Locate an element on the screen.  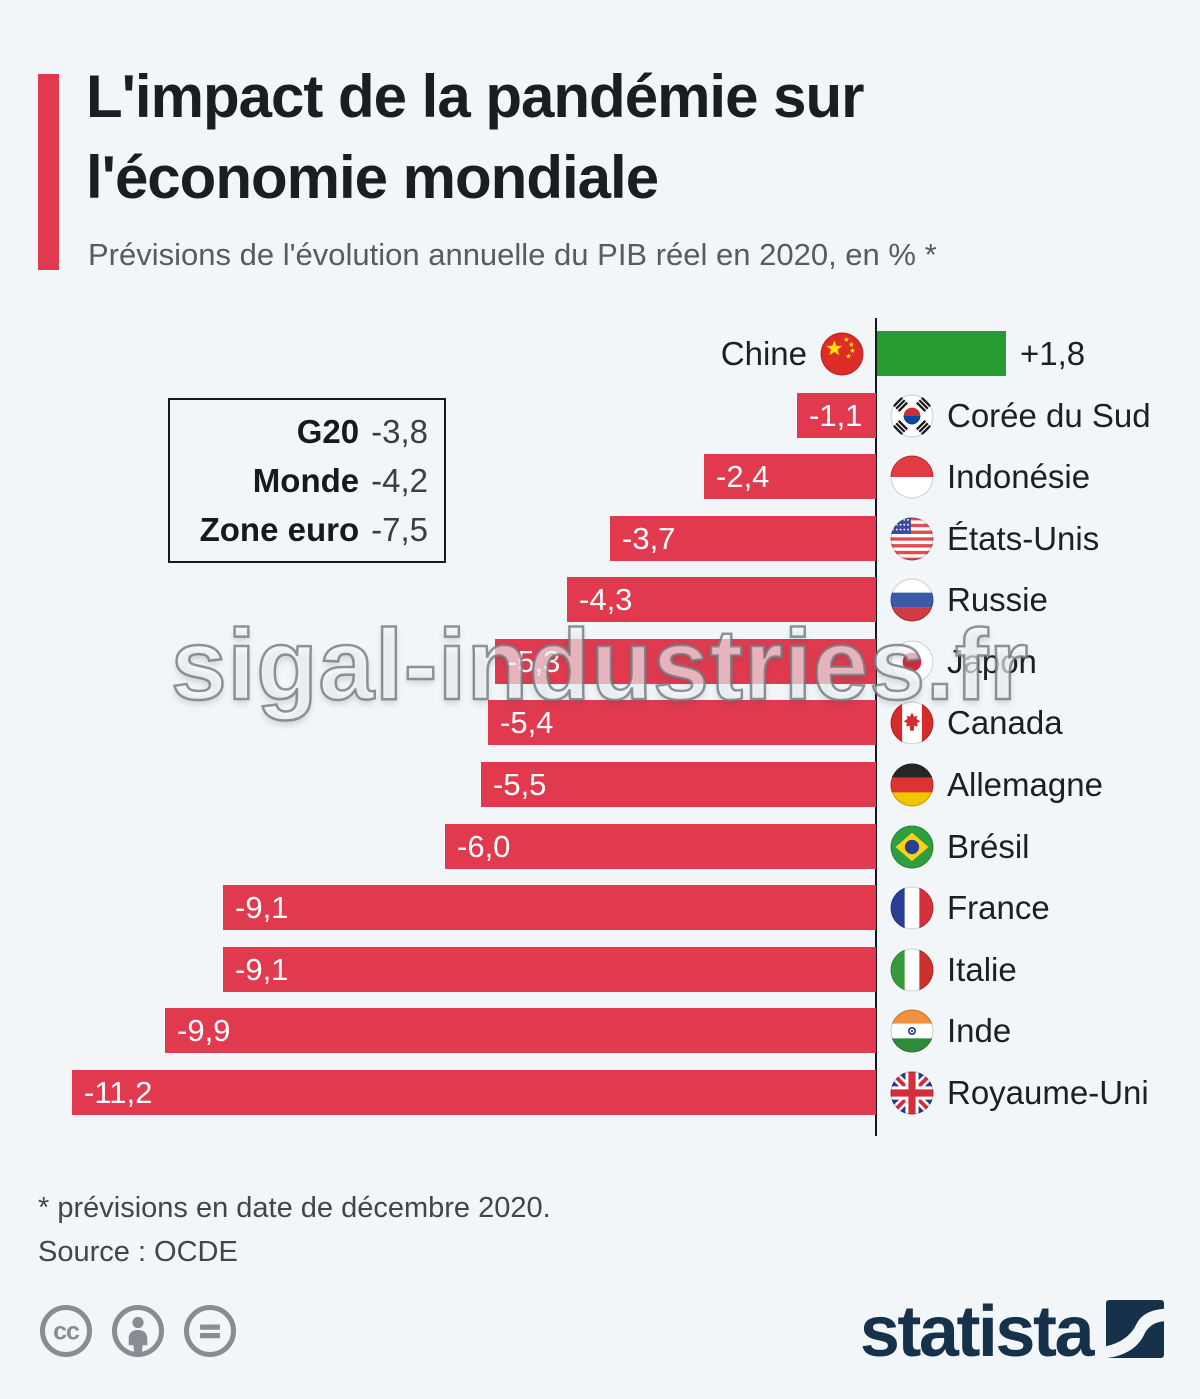
statista-logo: statista is located at coordinates (1011, 1331).